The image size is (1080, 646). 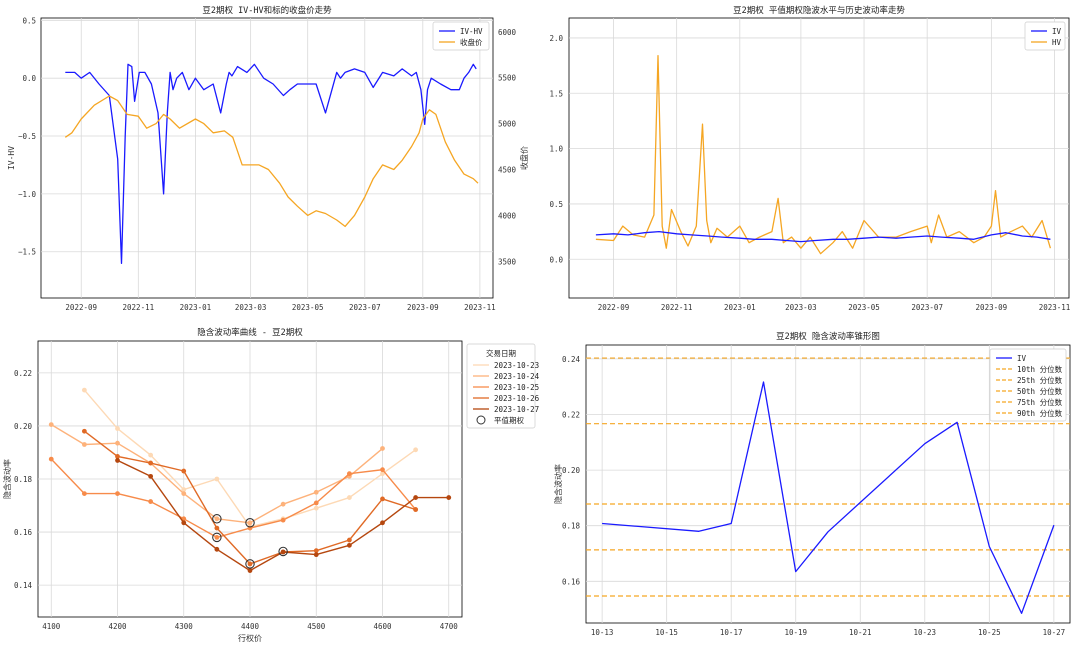 I want to click on p0-y2-label: 收盘价, so click(x=524, y=158).